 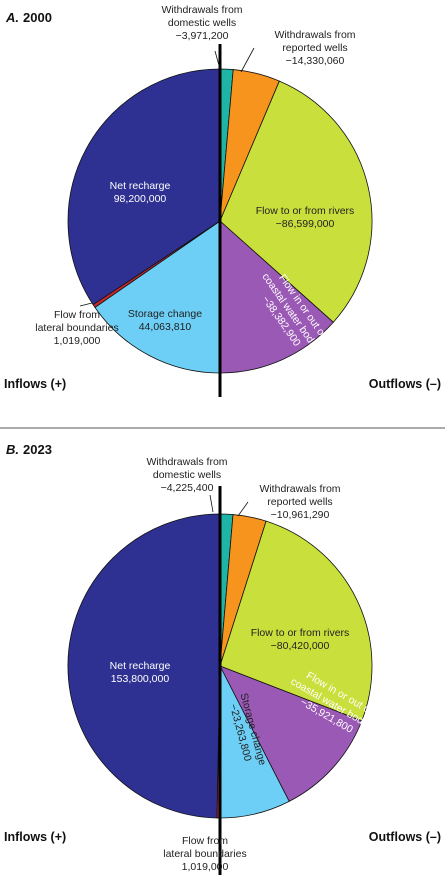 I want to click on panel-letter: B., so click(x=12, y=449).